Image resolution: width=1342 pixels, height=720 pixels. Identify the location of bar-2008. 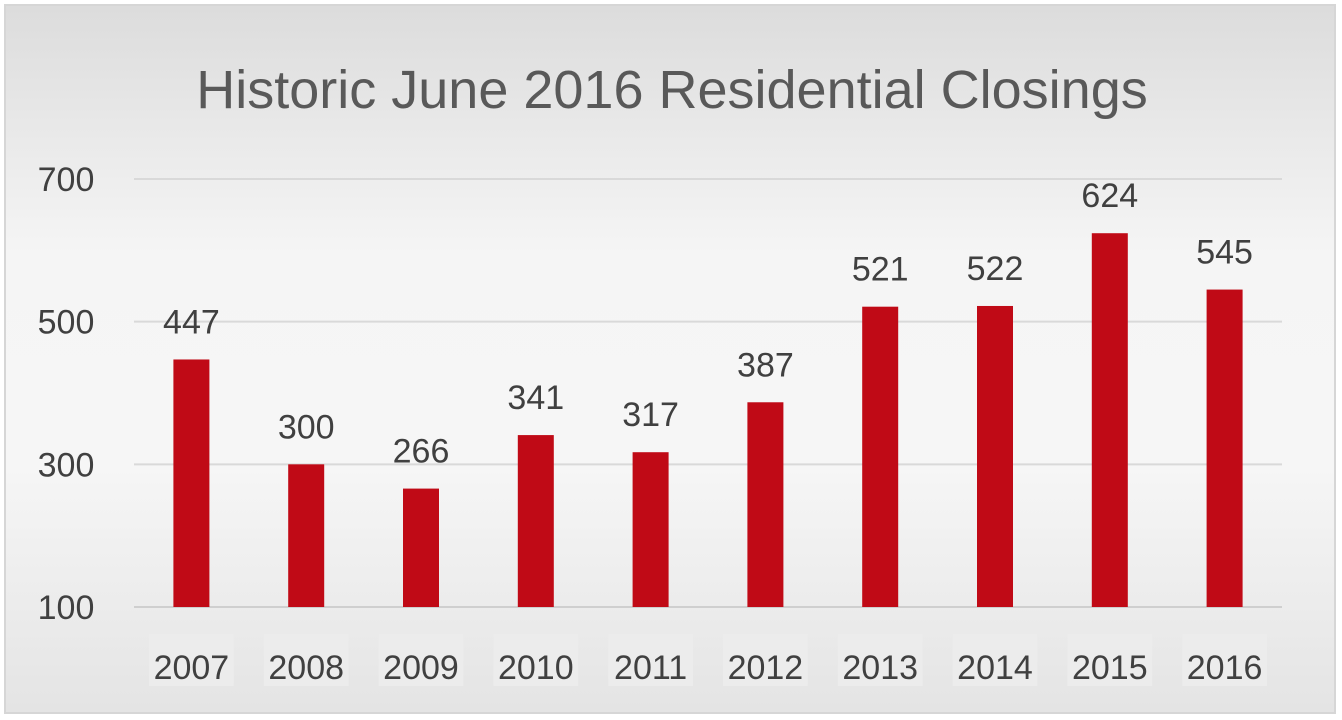
(306, 535).